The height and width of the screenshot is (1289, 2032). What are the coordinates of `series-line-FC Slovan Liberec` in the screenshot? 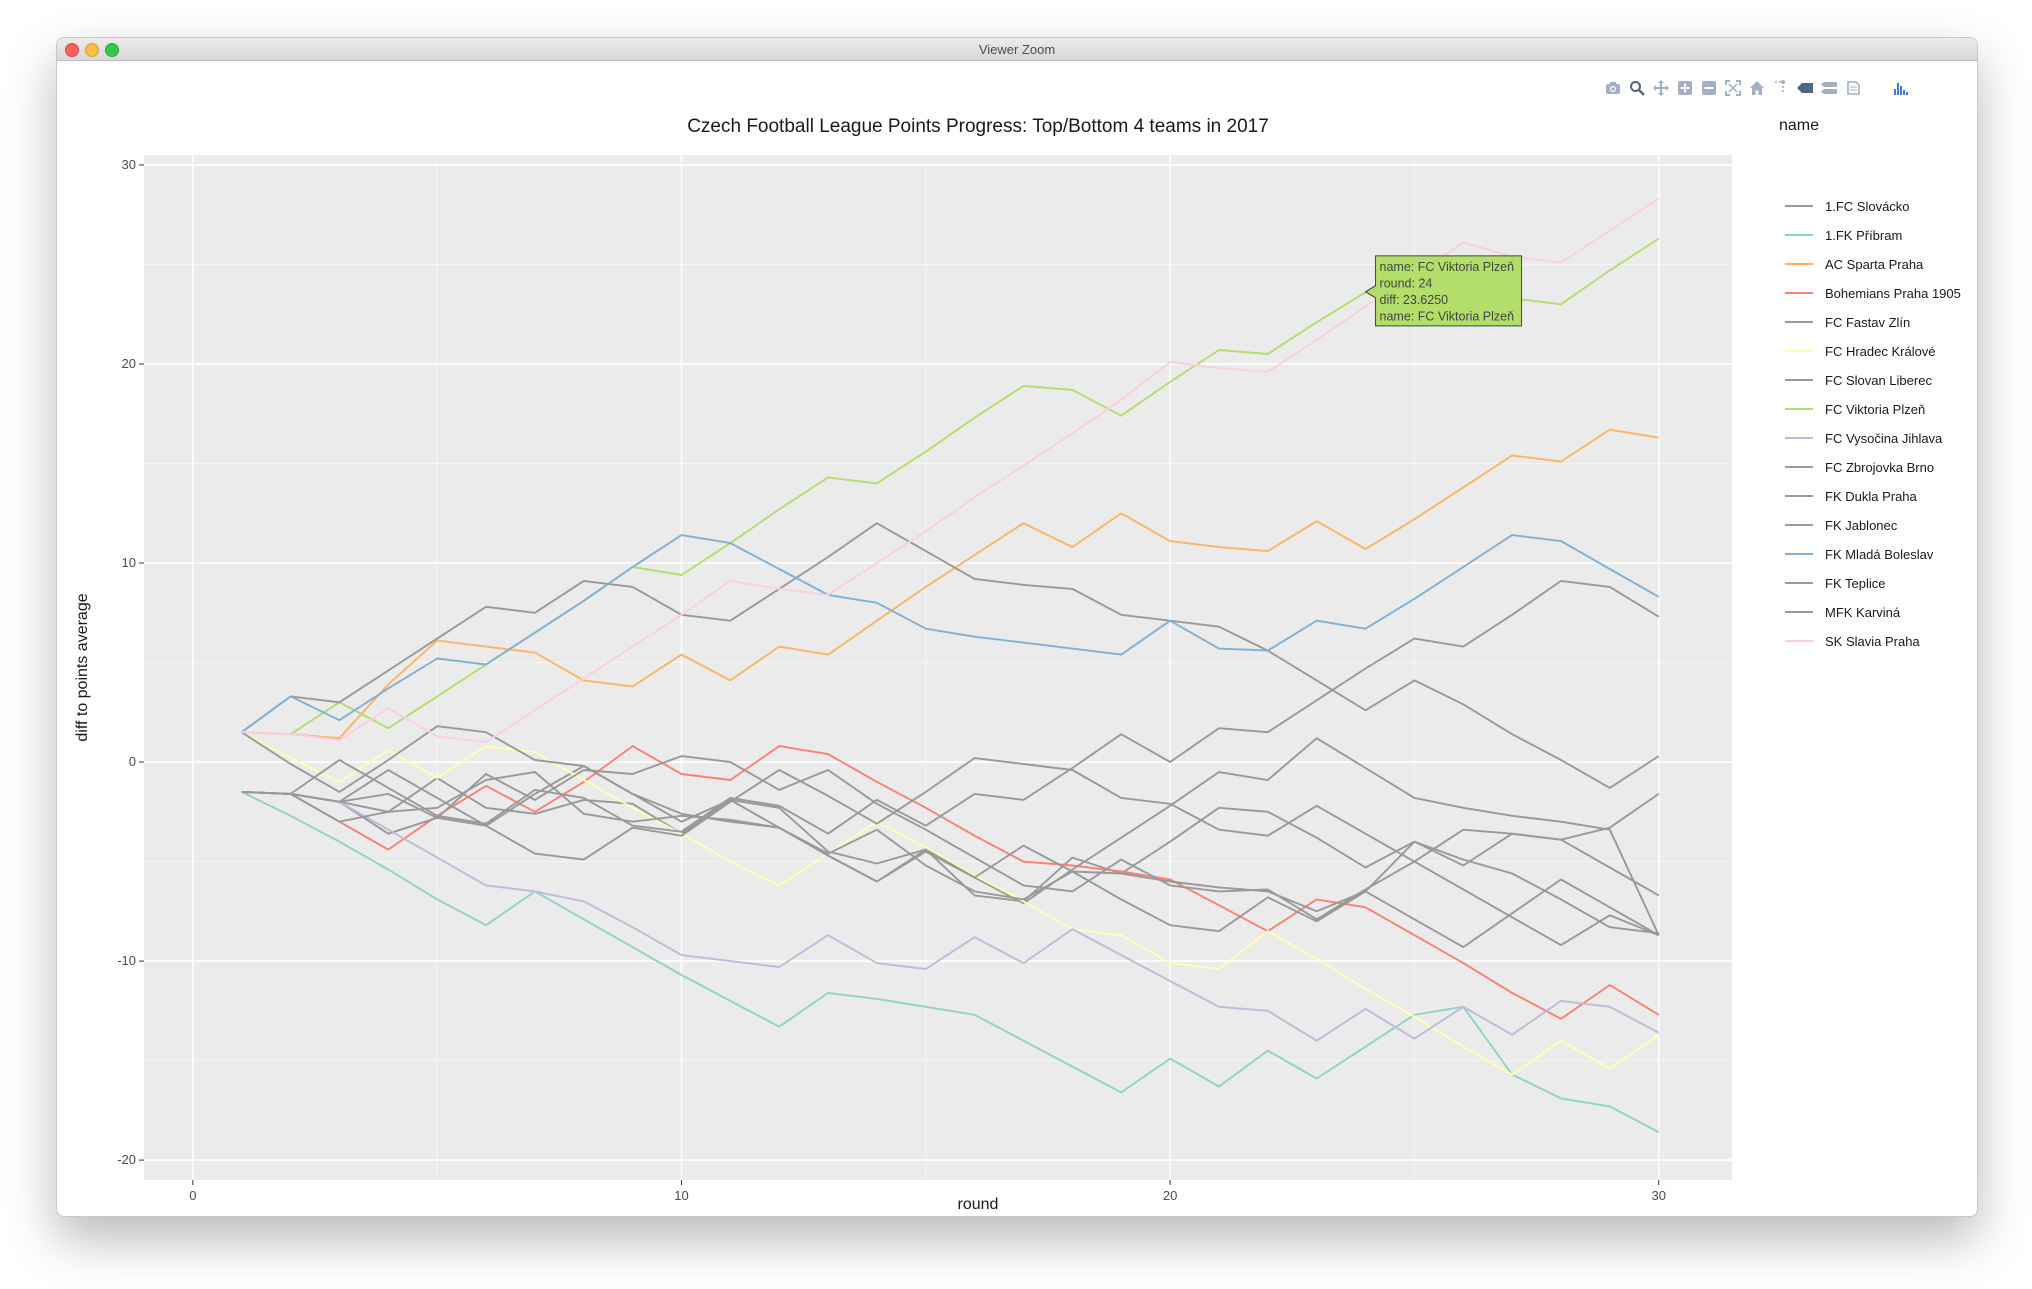 It's located at (950, 707).